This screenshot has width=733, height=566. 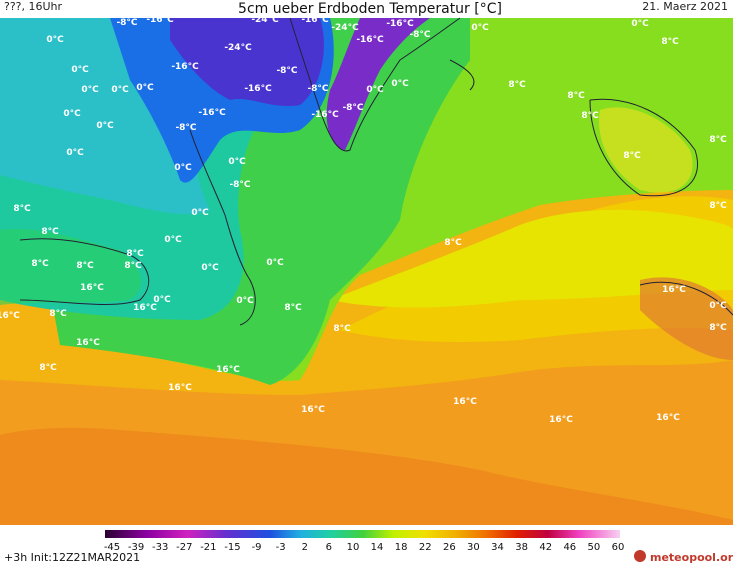 What do you see at coordinates (362, 534) in the screenshot?
I see `colorbar` at bounding box center [362, 534].